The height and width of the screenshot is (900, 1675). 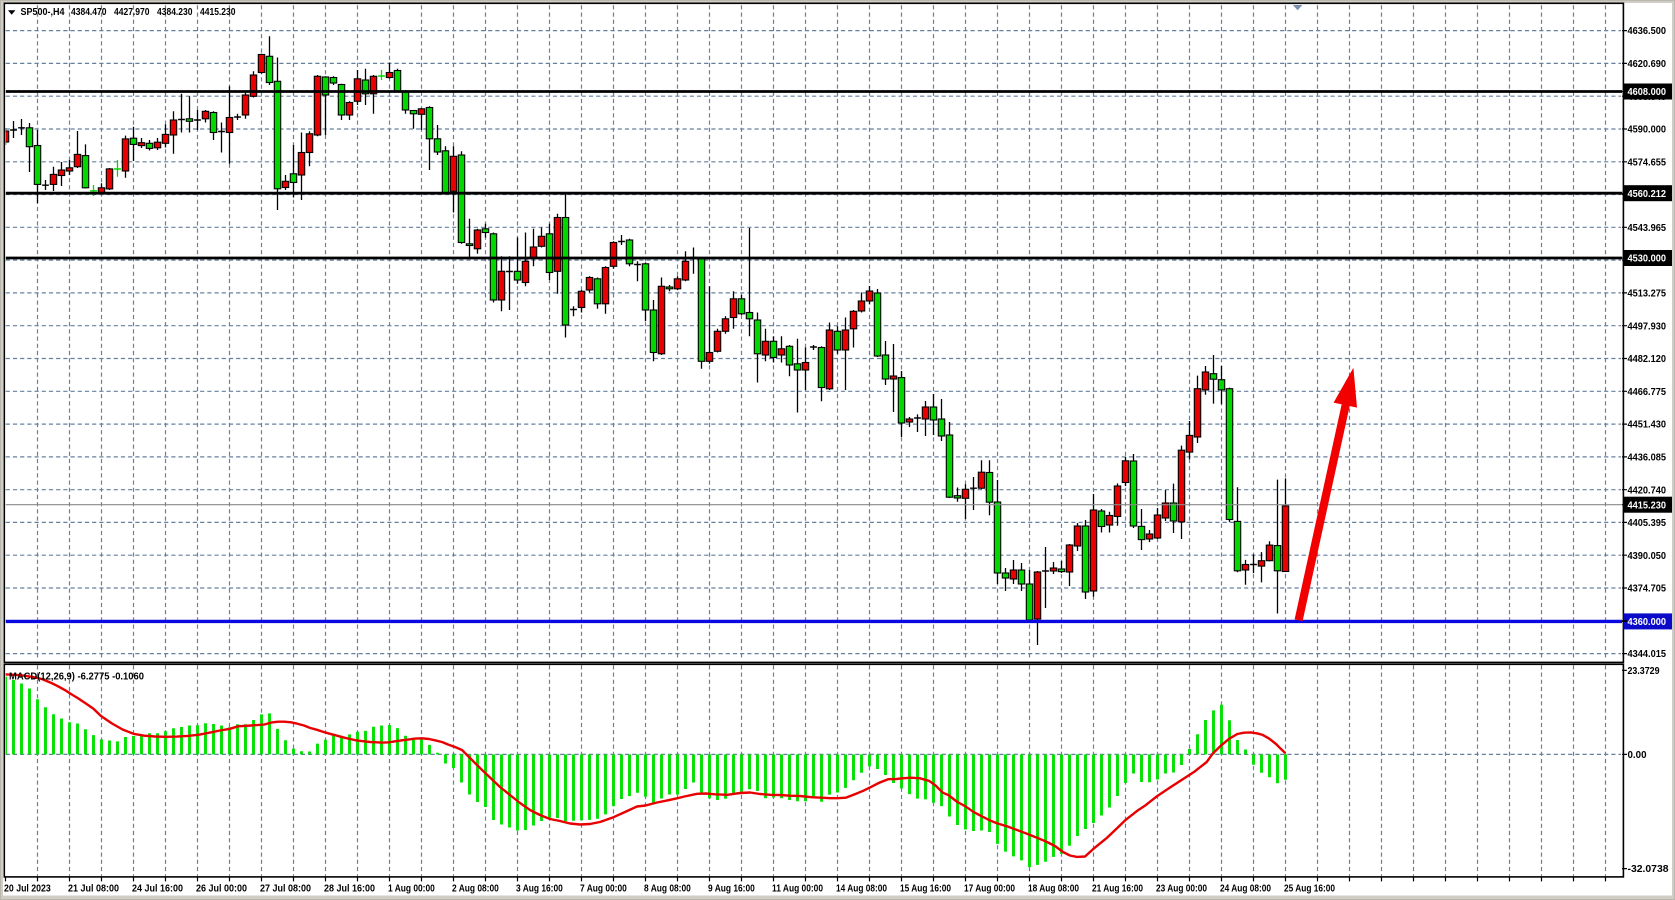 I want to click on svg-text: SP500-,H4, so click(x=43, y=12).